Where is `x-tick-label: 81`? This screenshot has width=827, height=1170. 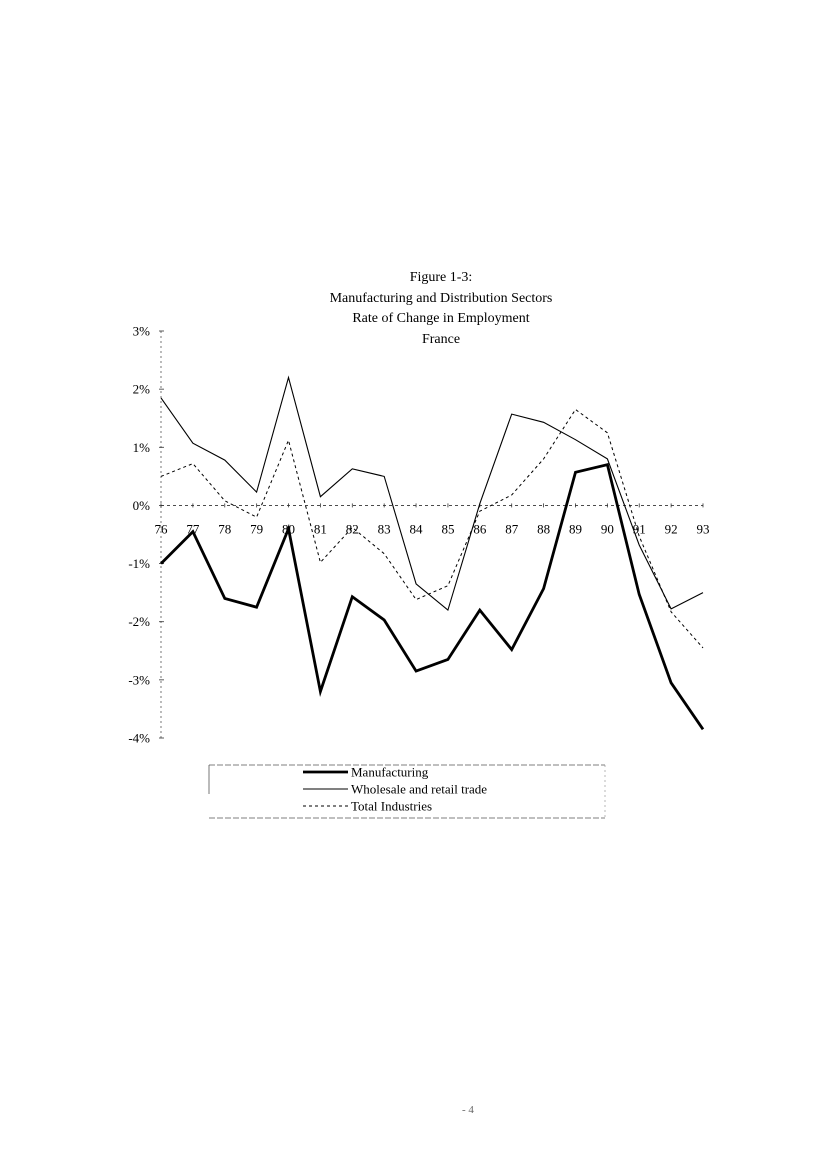
x-tick-label: 81 is located at coordinates (320, 528).